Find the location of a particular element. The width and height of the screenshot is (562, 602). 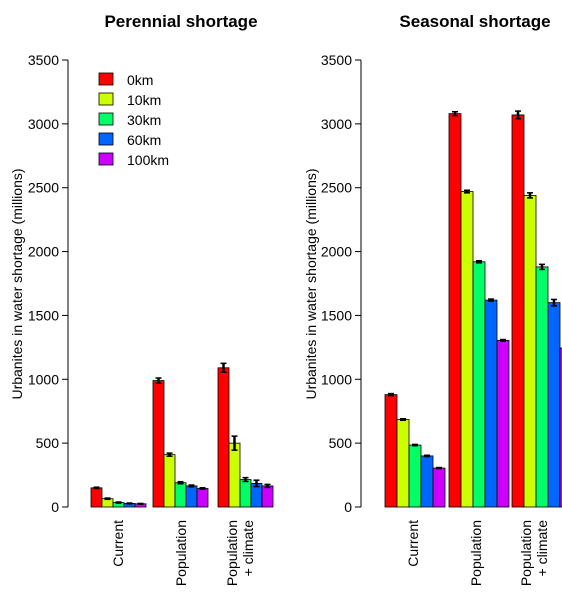

legend-label: 30km is located at coordinates (144, 120).